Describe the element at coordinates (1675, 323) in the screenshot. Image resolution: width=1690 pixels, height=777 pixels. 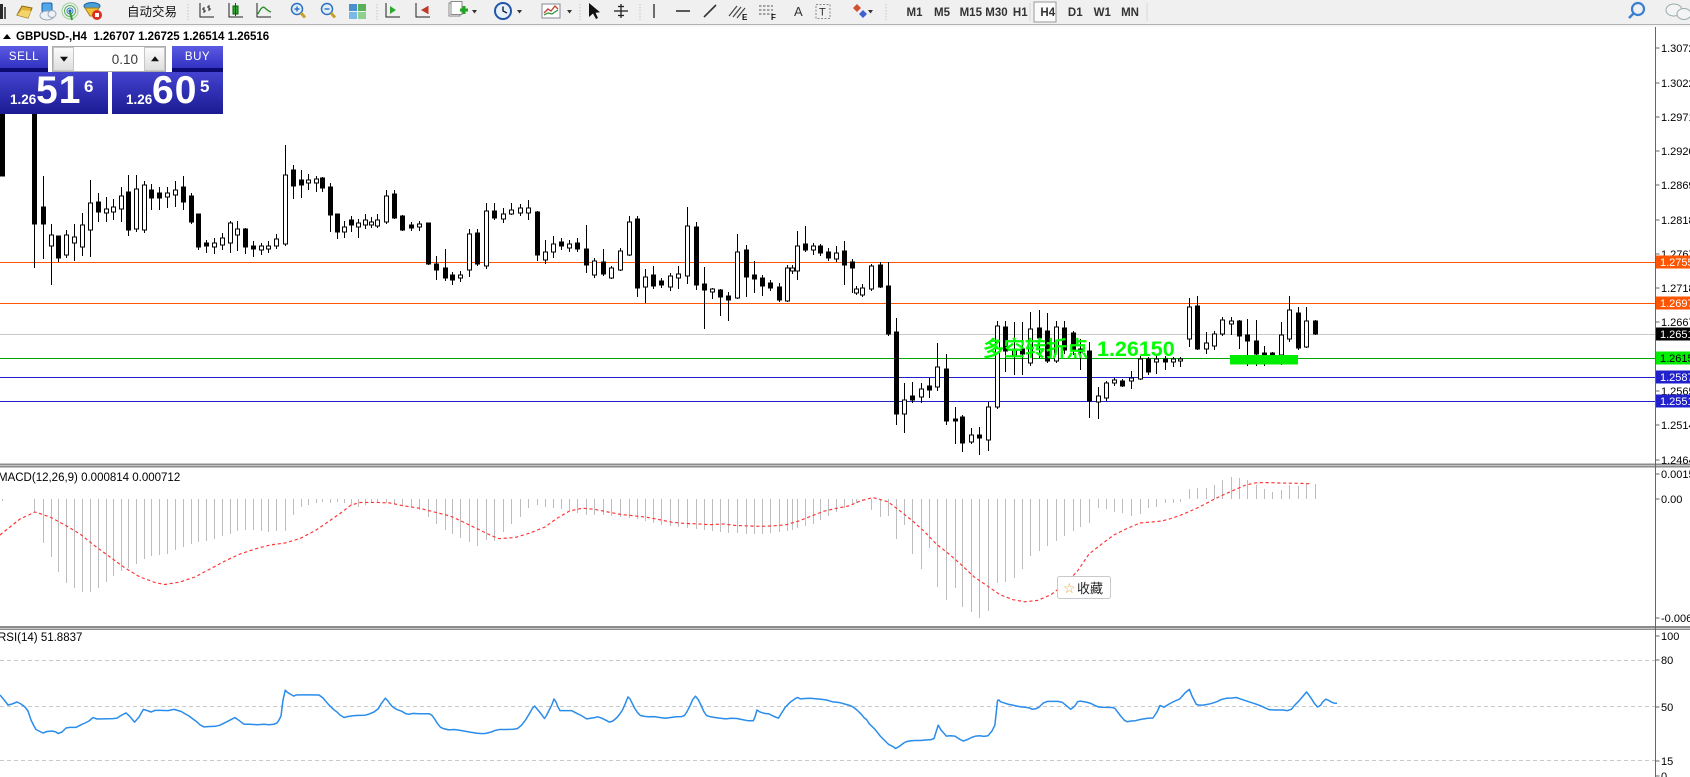
I see `svg-text: 1.2667` at that location.